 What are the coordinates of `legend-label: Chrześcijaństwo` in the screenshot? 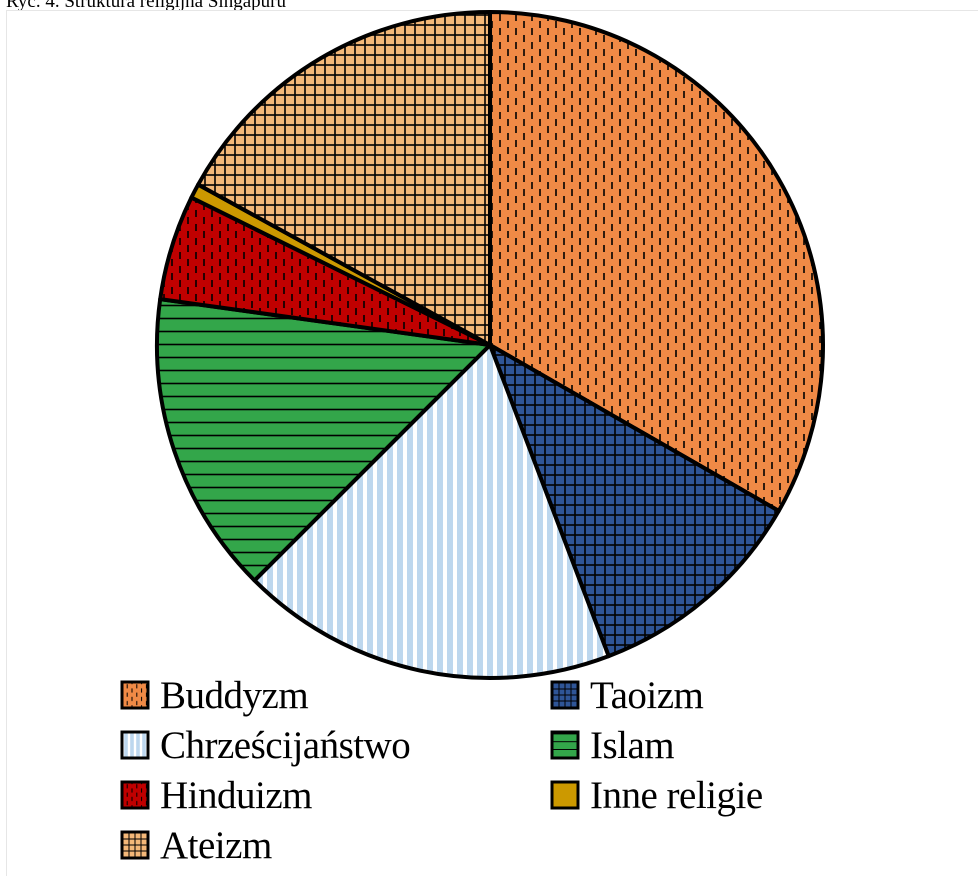 It's located at (285, 745).